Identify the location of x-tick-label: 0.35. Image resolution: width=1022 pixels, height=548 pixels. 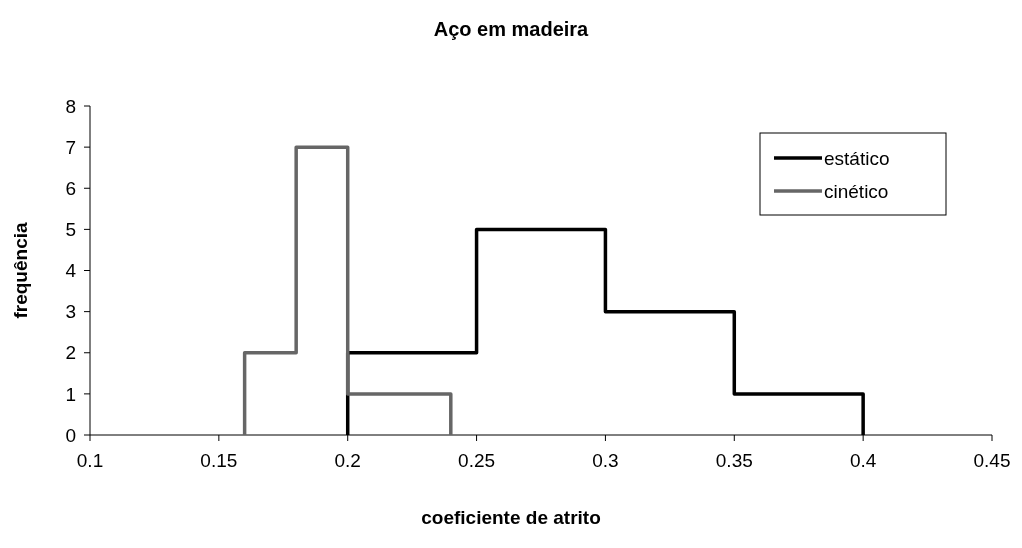
(734, 460).